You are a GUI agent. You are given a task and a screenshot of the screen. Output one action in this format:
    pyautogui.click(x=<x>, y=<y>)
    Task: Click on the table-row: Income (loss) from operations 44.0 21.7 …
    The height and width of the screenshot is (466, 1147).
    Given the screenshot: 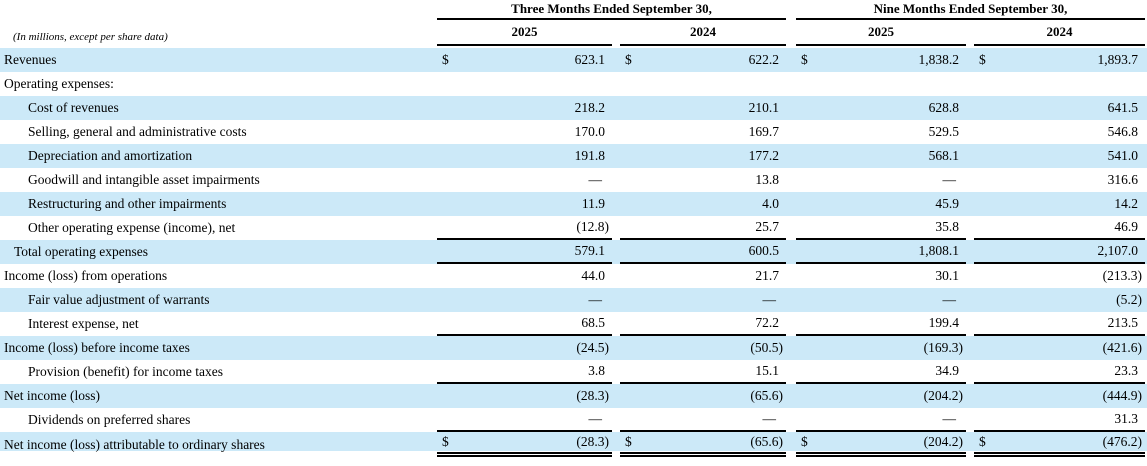 What is the action you would take?
    pyautogui.click(x=573, y=276)
    